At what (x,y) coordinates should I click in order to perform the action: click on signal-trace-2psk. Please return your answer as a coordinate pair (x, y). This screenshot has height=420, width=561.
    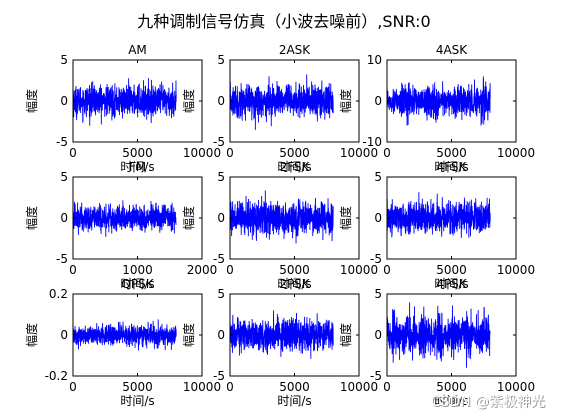
    Looking at the image, I should click on (281, 334).